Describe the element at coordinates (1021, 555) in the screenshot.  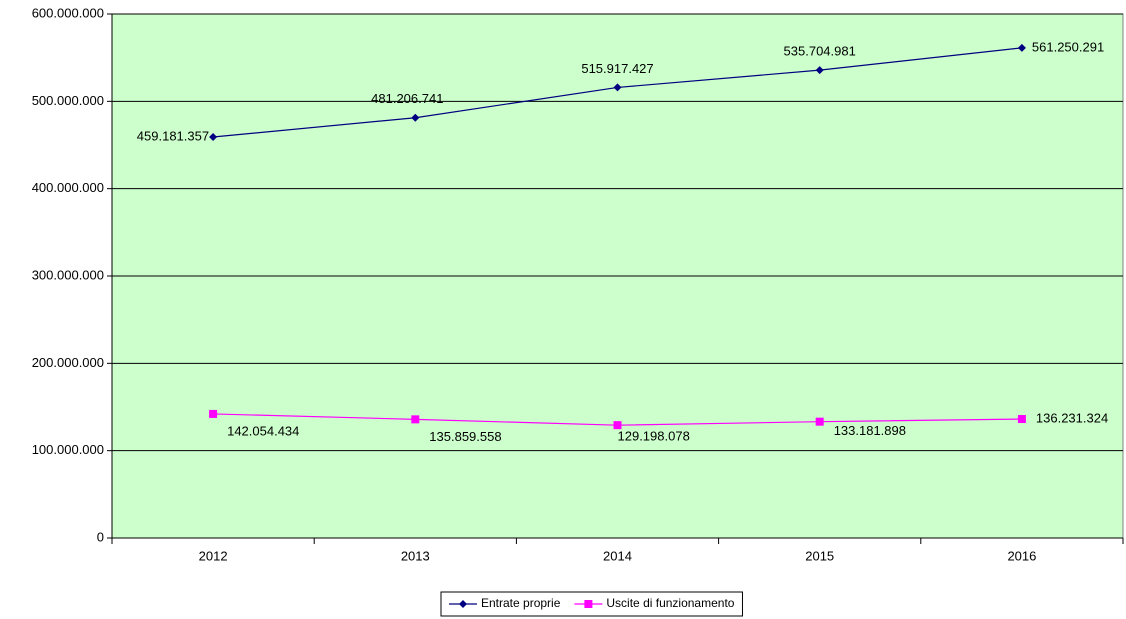
I see `x-tick-label: 2016` at that location.